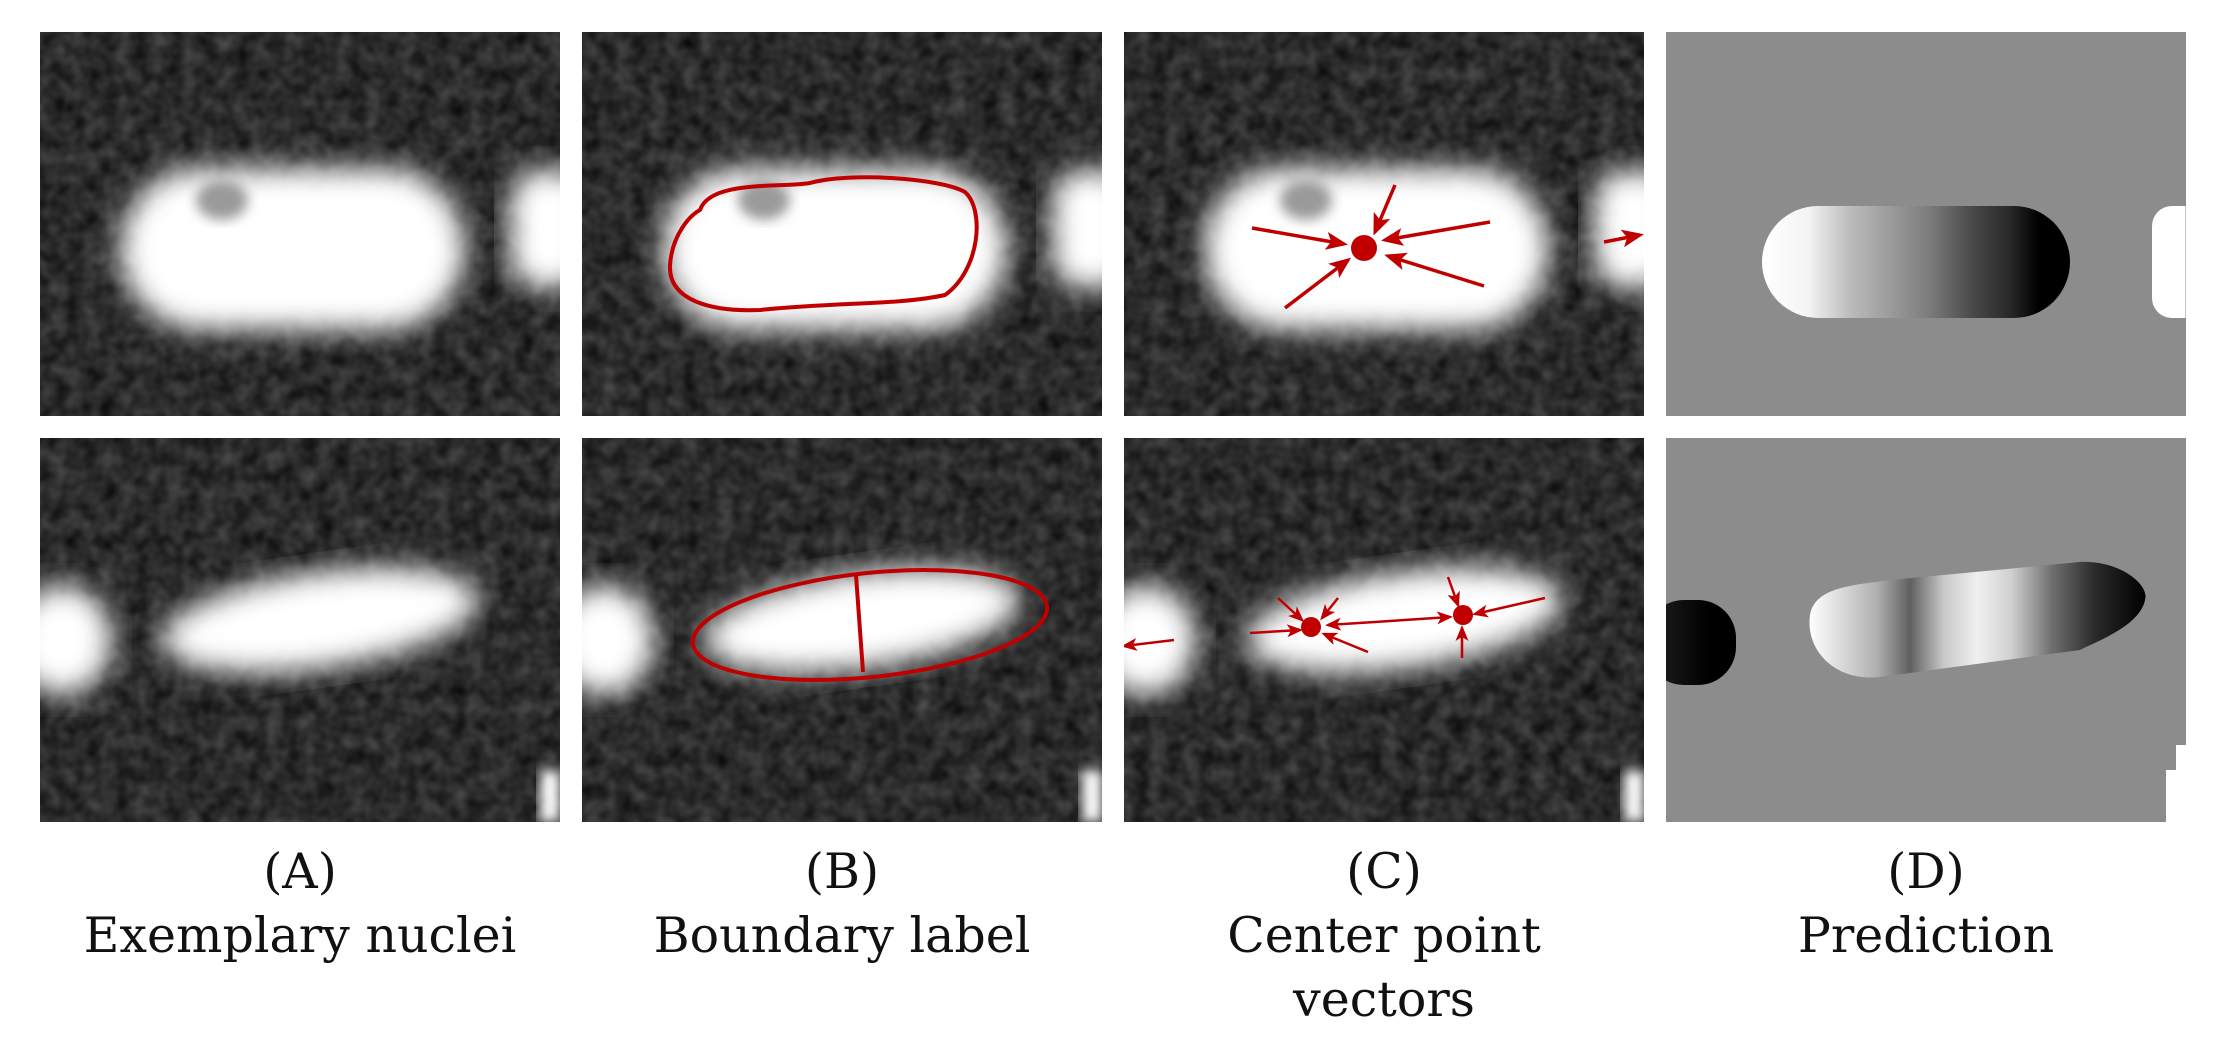 This screenshot has width=2223, height=1050. What do you see at coordinates (1926, 935) in the screenshot?
I see `caption-d-title: Prediction` at bounding box center [1926, 935].